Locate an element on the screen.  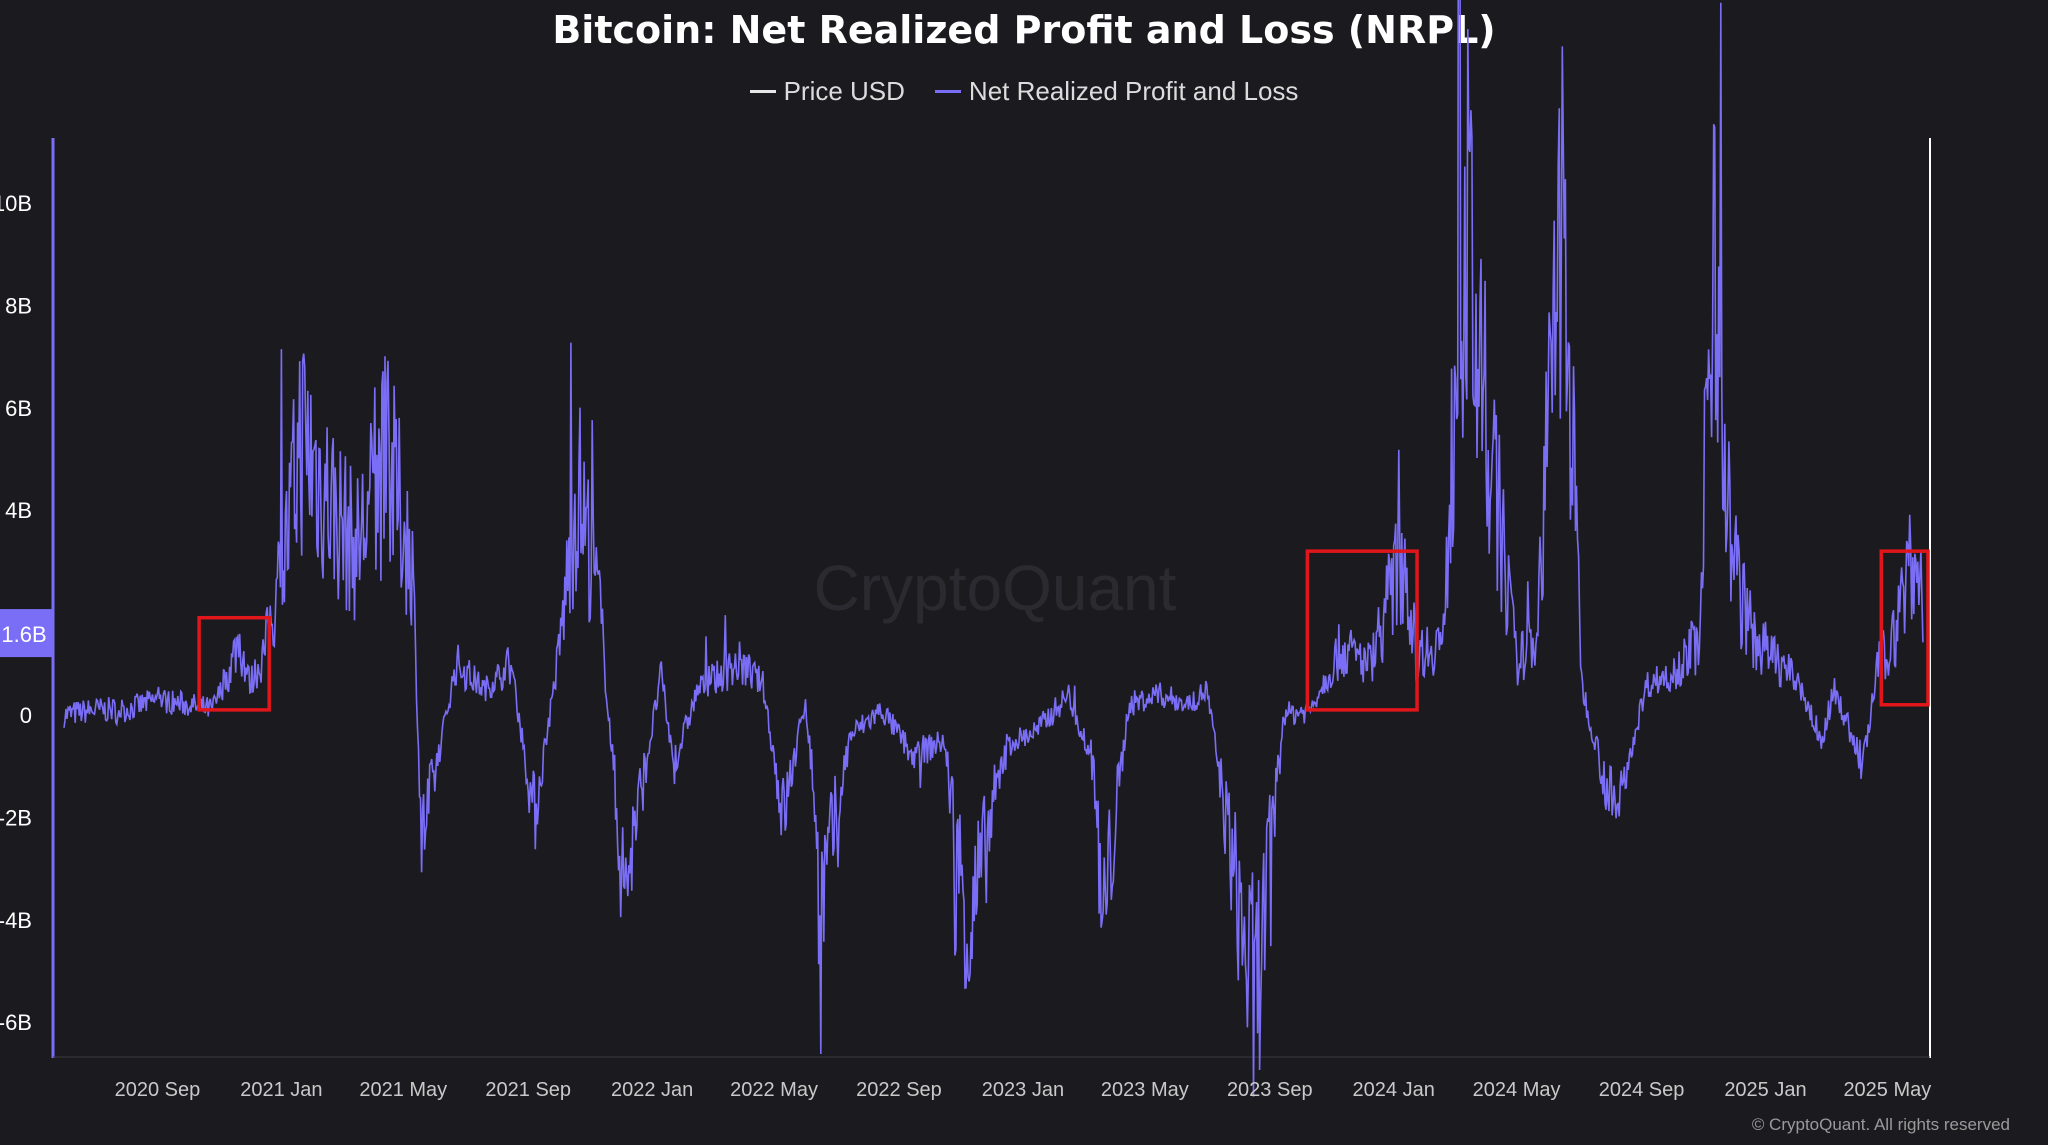
copyright-text: © CryptoQuant. All rights reserved is located at coordinates (1880, 1124).